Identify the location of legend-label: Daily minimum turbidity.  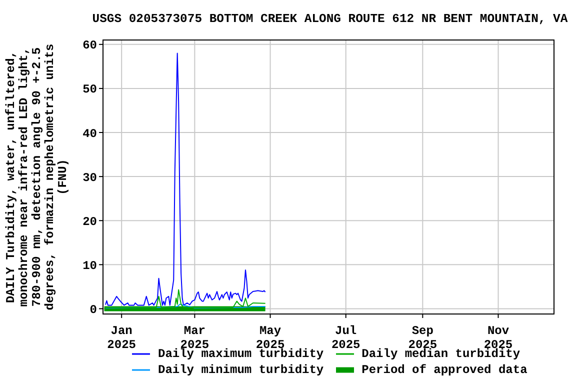
(241, 370).